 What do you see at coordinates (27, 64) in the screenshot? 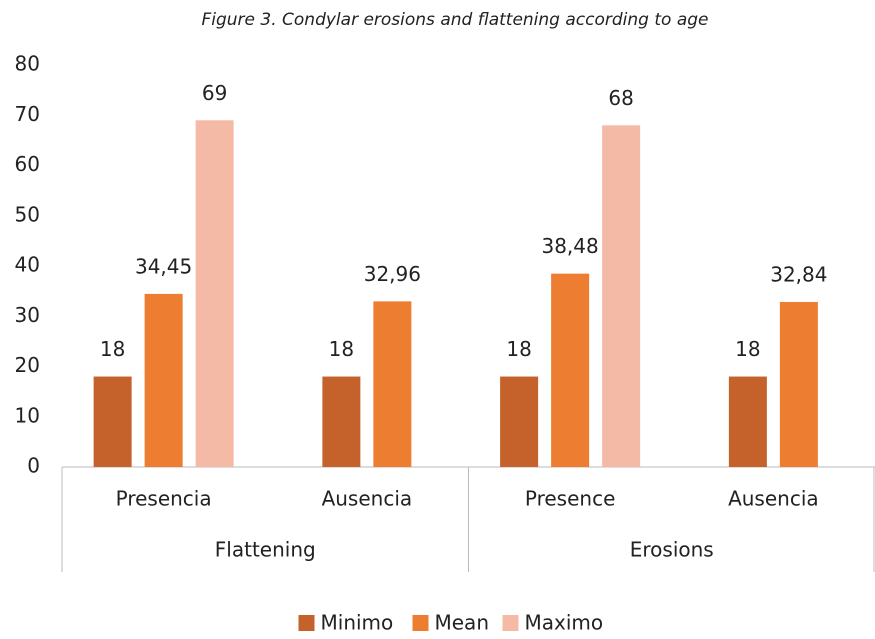
I see `y-tick-label: 80` at bounding box center [27, 64].